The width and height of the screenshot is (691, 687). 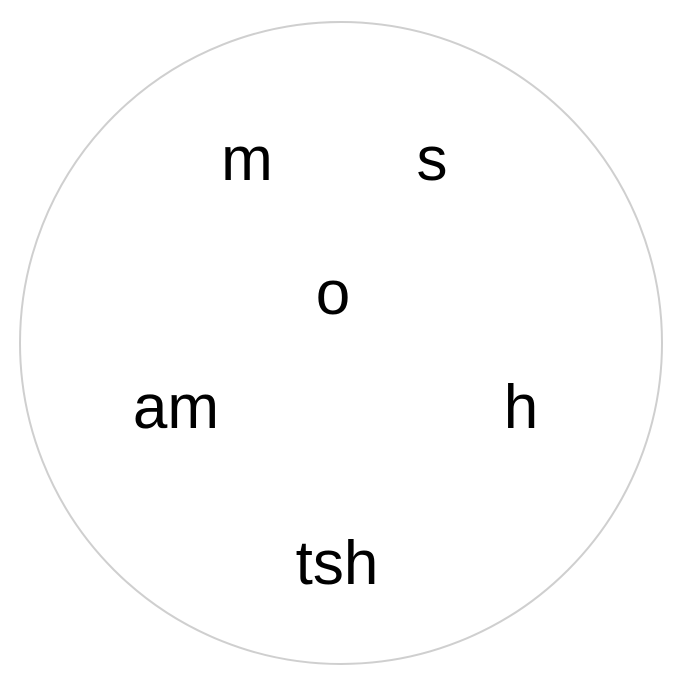 I want to click on syllable-tile-left: am, so click(x=176, y=407).